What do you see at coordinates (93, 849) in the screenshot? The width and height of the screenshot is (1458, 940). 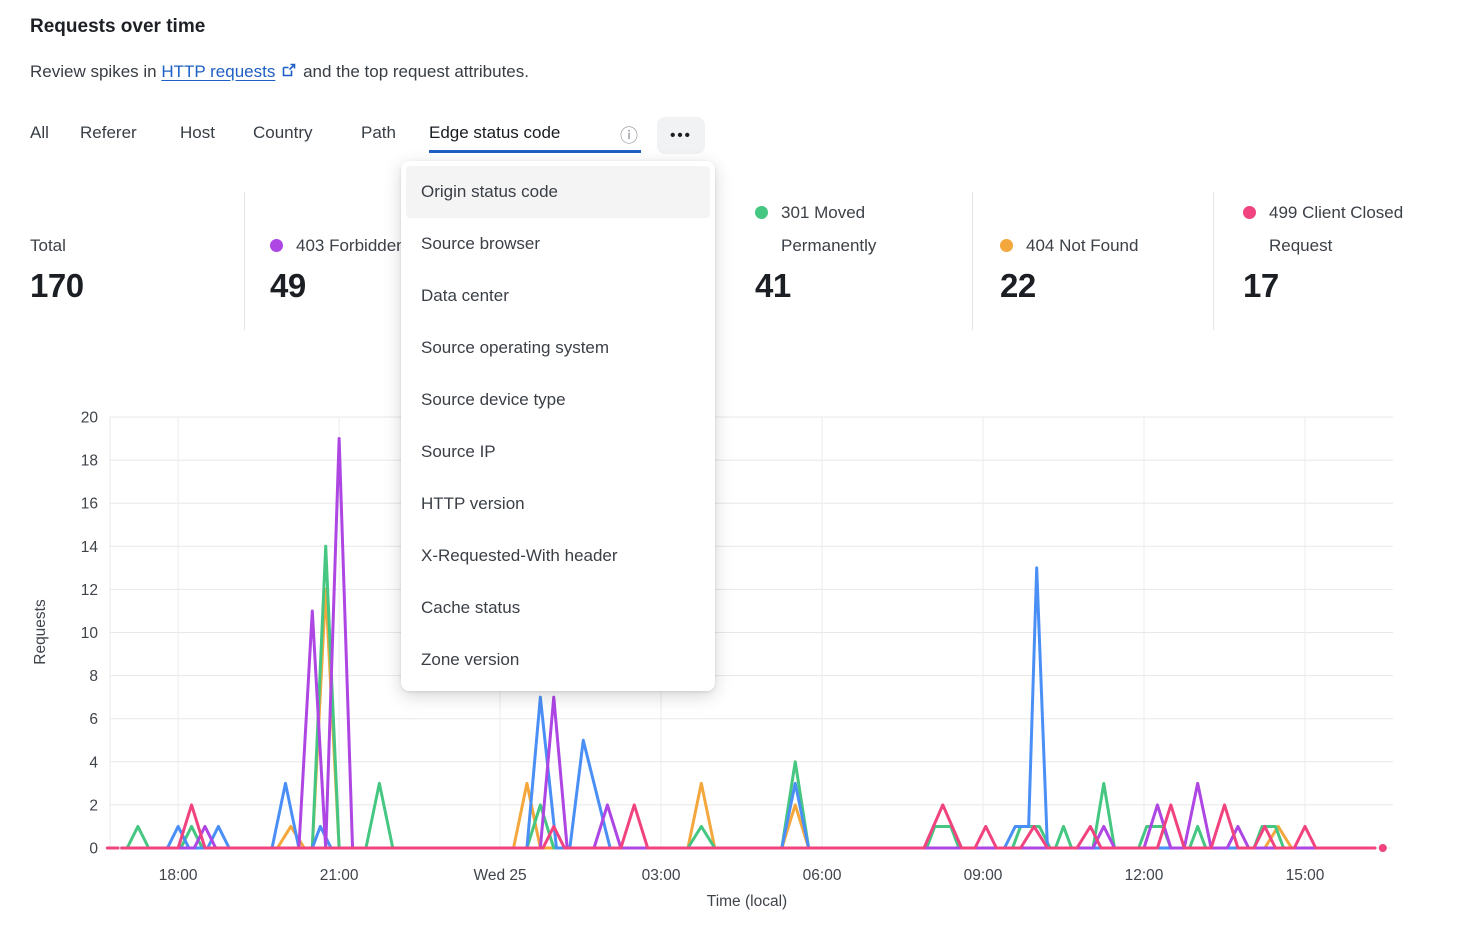 I see `svg-text: 0` at bounding box center [93, 849].